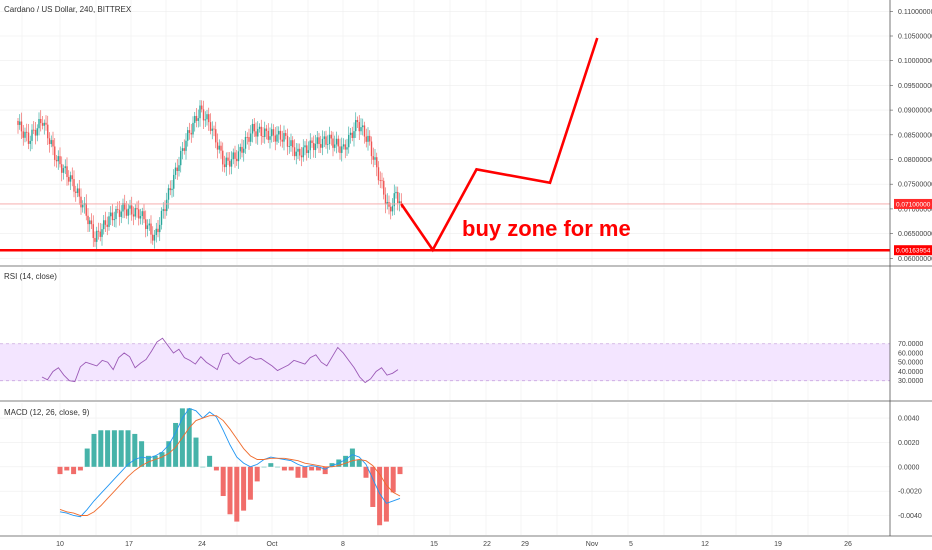 This screenshot has width=932, height=550. I want to click on time-axis: 10 17 24 Oct 8 15 22 29 Nov 5 12 19 26, so click(454, 544).